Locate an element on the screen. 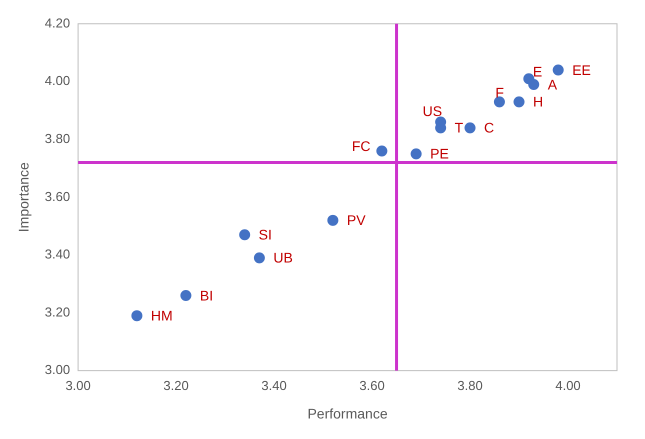 This screenshot has height=439, width=645. data-label: HM is located at coordinates (161, 316).